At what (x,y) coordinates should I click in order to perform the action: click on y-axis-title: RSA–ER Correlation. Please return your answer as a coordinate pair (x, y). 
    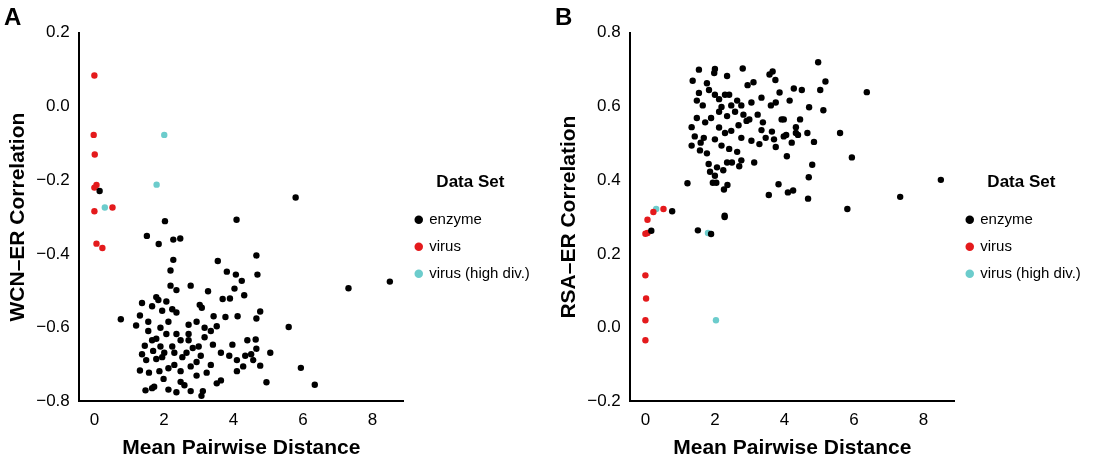
    Looking at the image, I should click on (568, 217).